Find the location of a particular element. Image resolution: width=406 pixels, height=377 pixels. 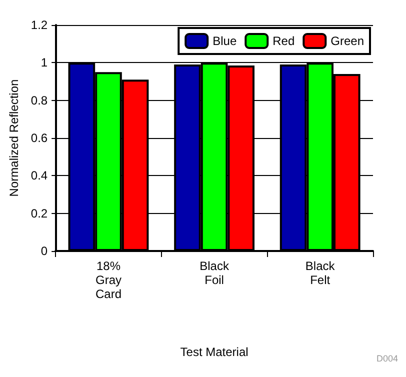

x-axis-title: Test Material is located at coordinates (214, 352).